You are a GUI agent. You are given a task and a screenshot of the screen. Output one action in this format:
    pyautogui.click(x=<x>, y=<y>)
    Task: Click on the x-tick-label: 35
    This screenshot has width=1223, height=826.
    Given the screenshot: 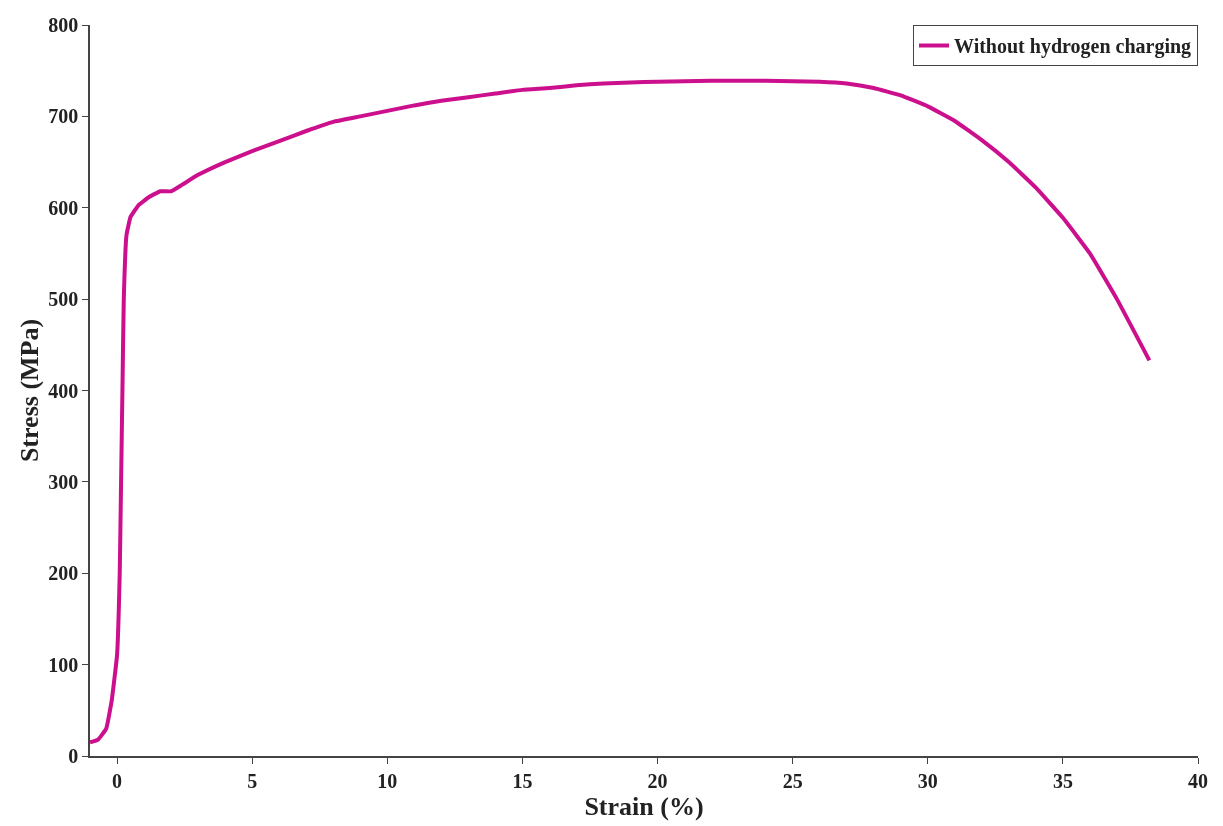 What is the action you would take?
    pyautogui.click(x=1062, y=780)
    